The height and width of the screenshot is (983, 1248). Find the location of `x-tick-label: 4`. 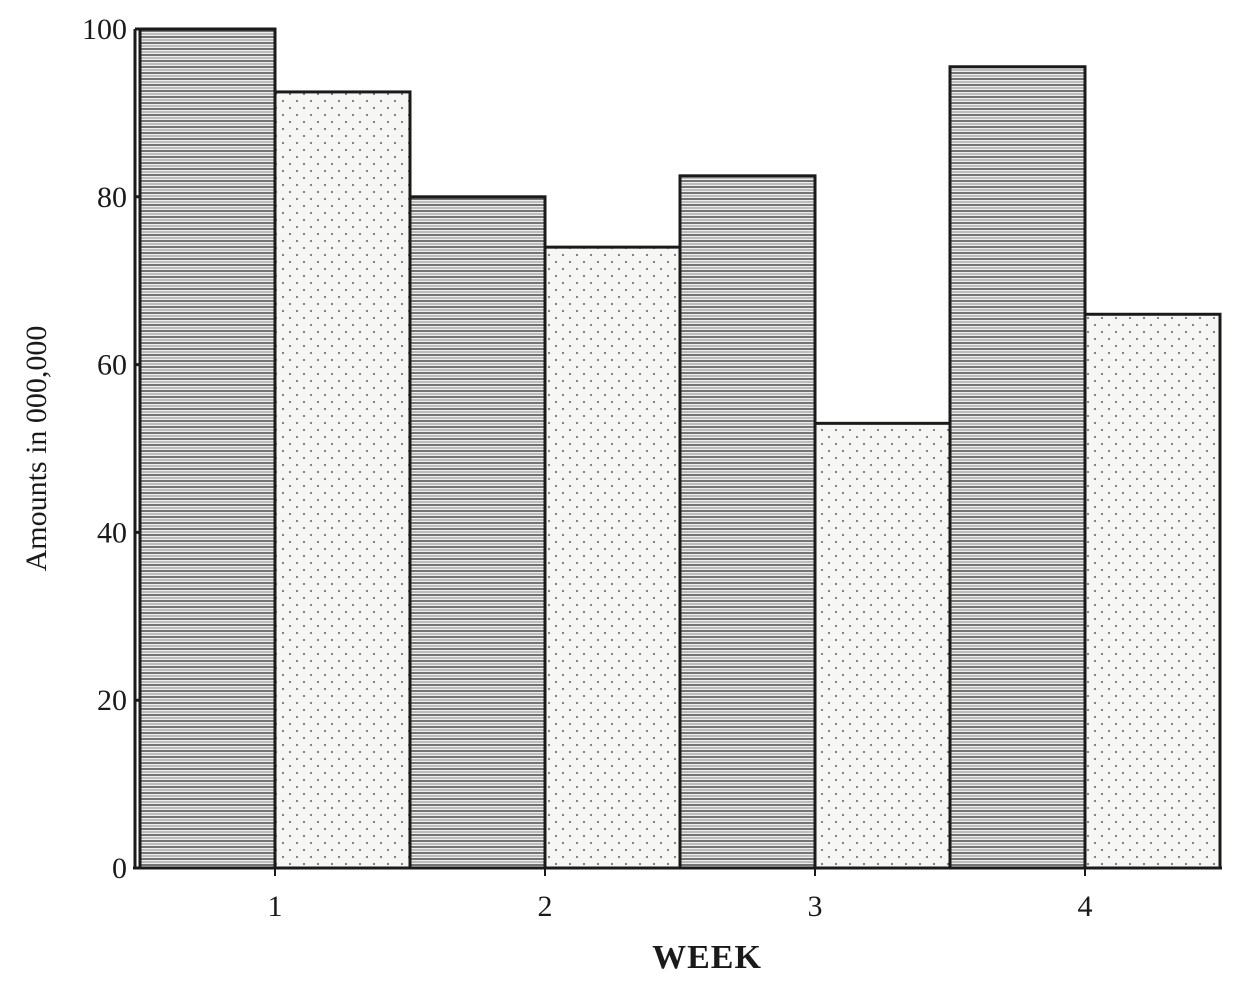

x-tick-label: 4 is located at coordinates (1085, 906).